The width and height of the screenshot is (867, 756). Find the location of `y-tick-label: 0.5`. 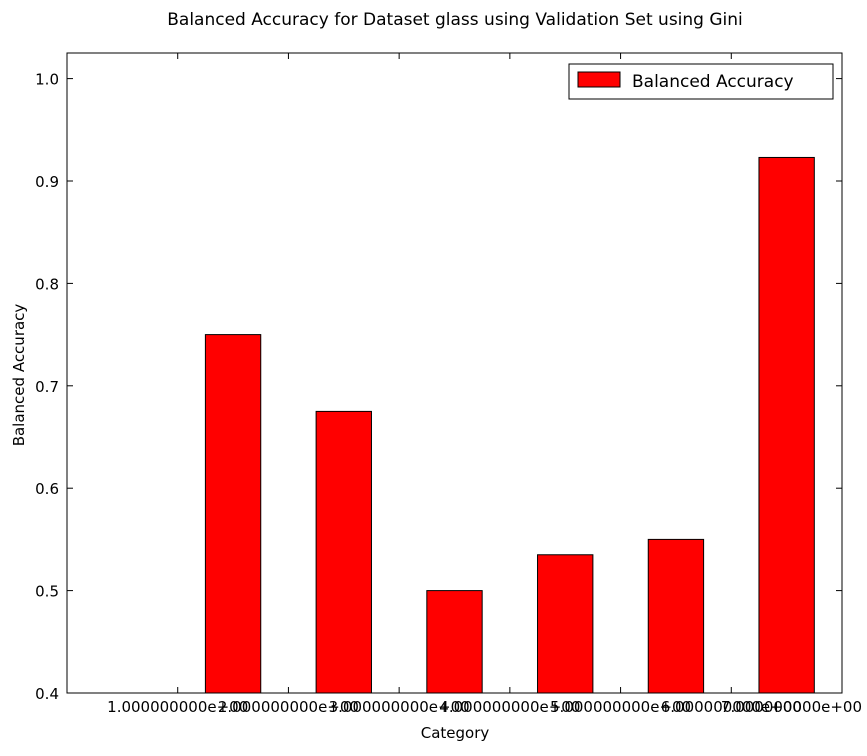

y-tick-label: 0.5 is located at coordinates (47, 592).